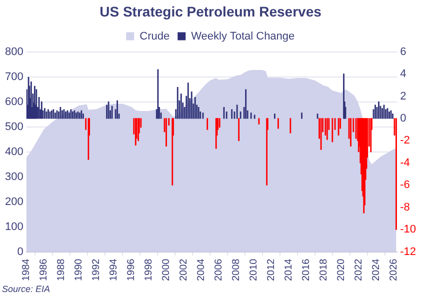 The image size is (425, 300). I want to click on y-tick-label: 100, so click(14, 226).